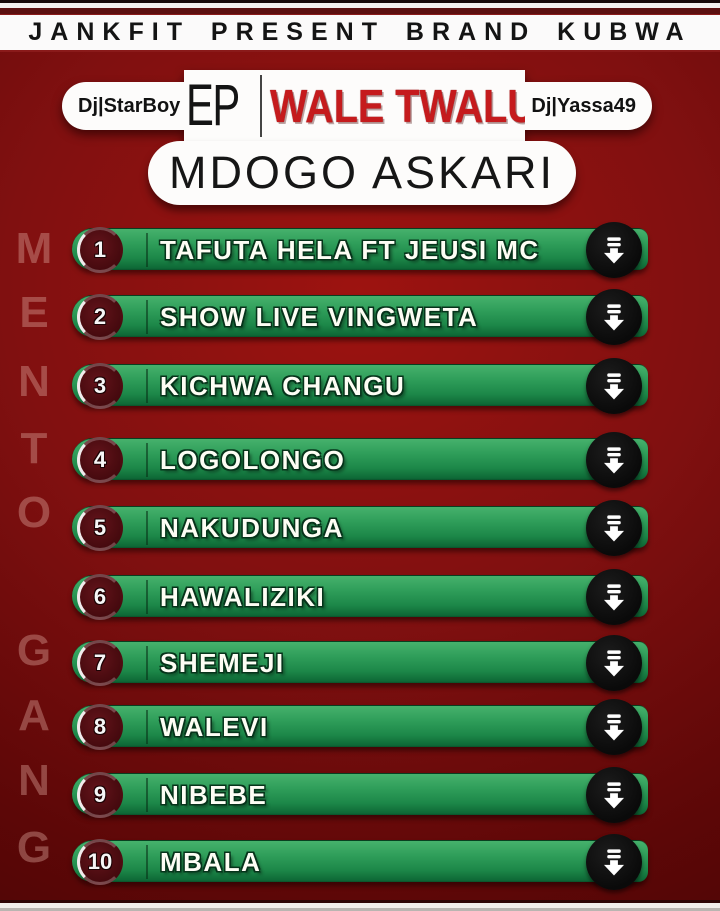 Image resolution: width=720 pixels, height=911 pixels. I want to click on dj-left-badge-label: Dj|StarBoy, so click(129, 105).